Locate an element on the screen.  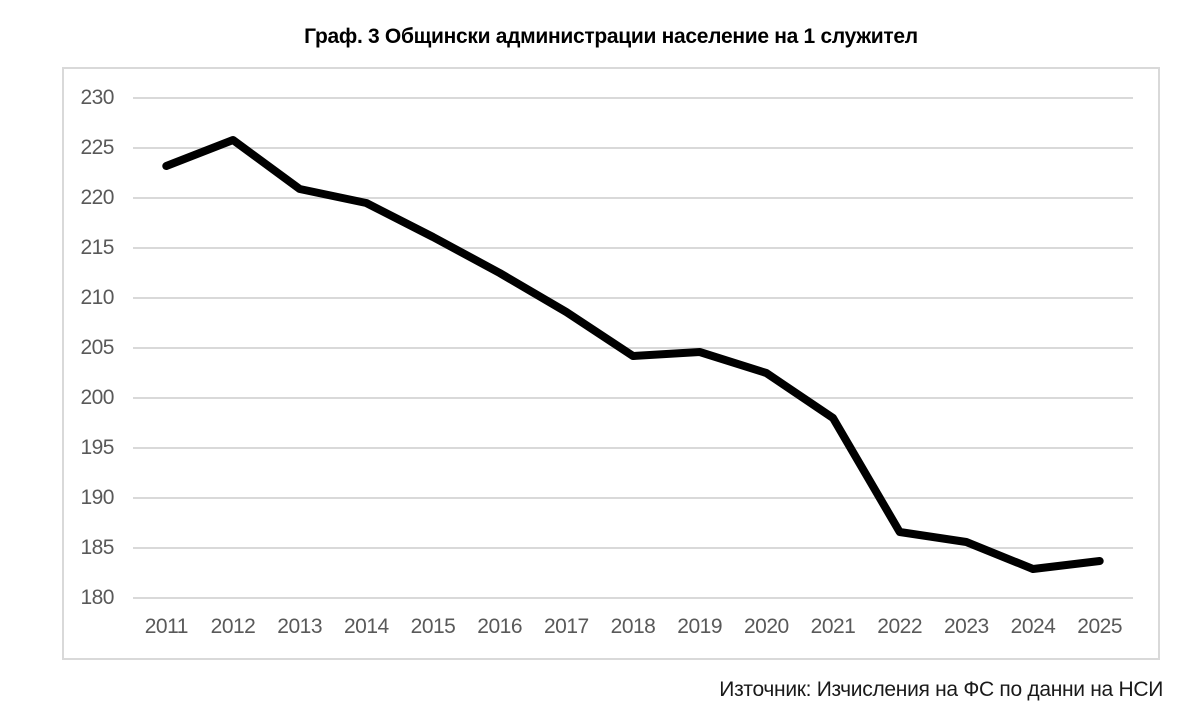
y-axis-label: 230 is located at coordinates (97, 97).